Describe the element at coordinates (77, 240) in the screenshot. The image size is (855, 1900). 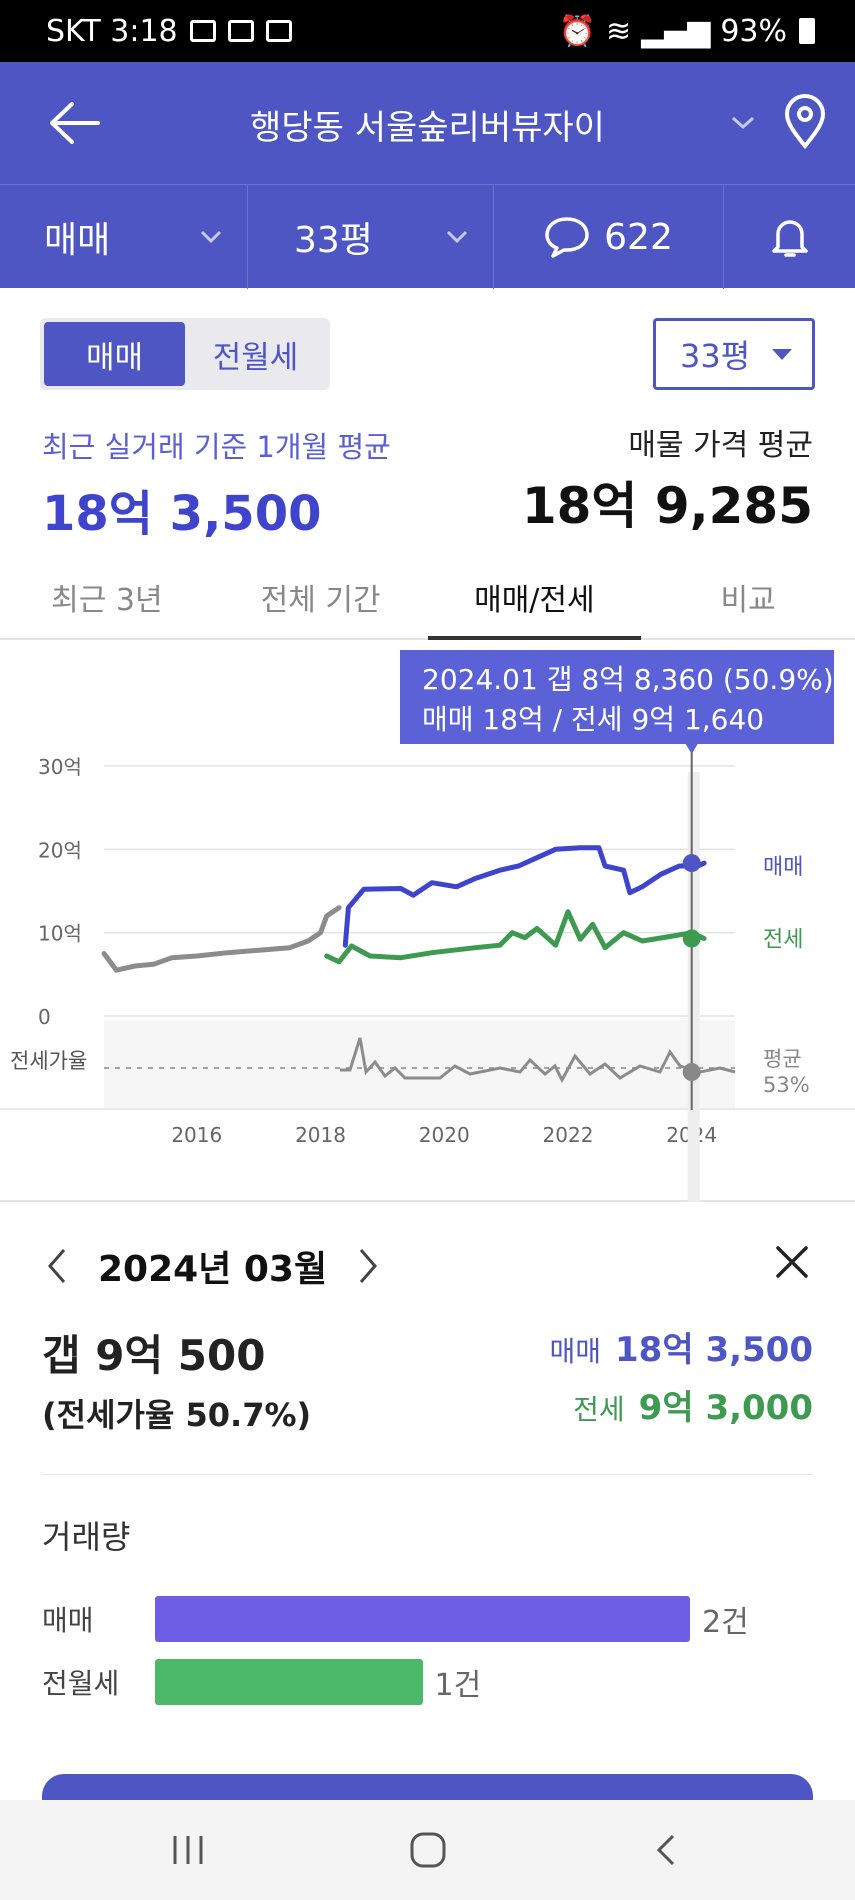
I see `deal-type-label: 매매` at that location.